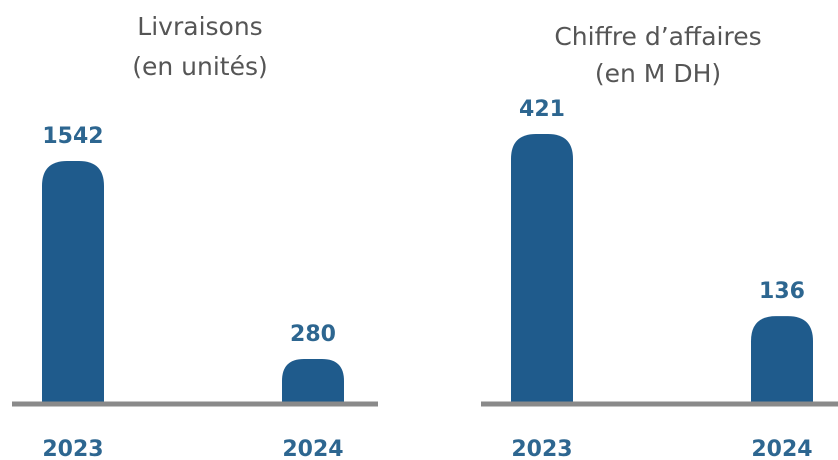 Image resolution: width=838 pixels, height=460 pixels. I want to click on chart-subtitle: (en unités), so click(200, 66).